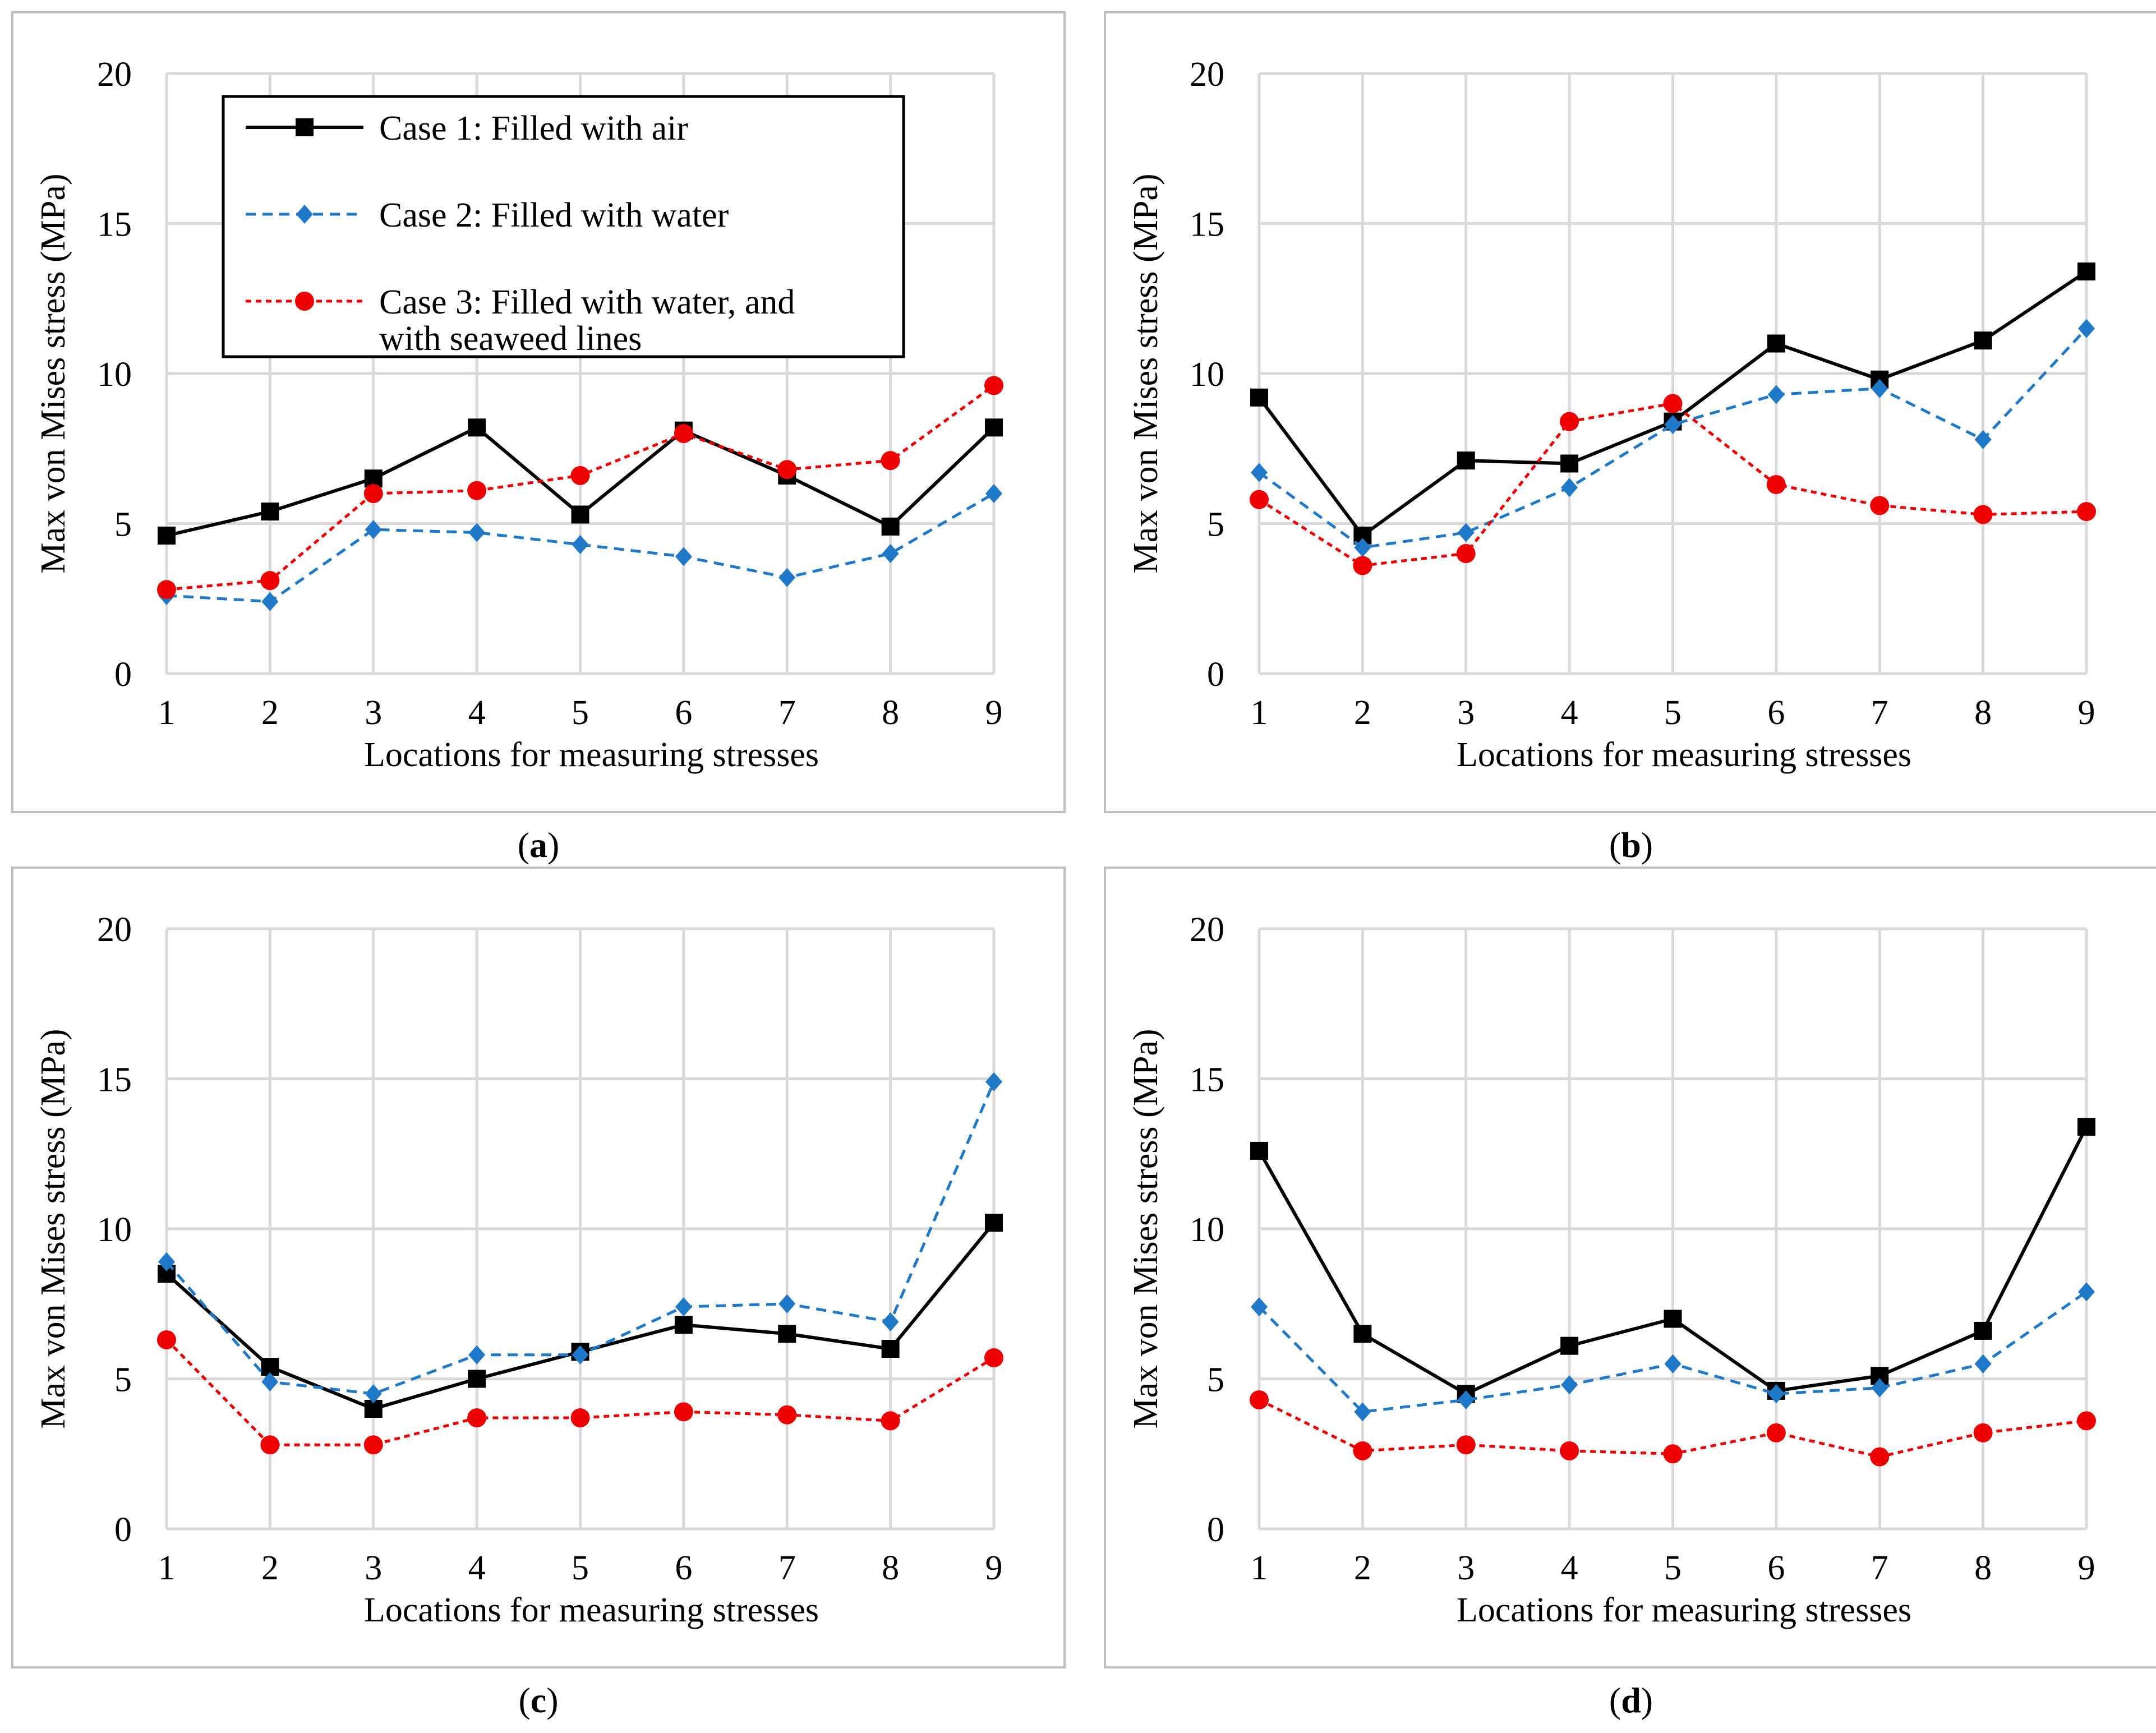 This screenshot has height=1733, width=2156. What do you see at coordinates (304, 301) in the screenshot?
I see `legend-marker-case3` at bounding box center [304, 301].